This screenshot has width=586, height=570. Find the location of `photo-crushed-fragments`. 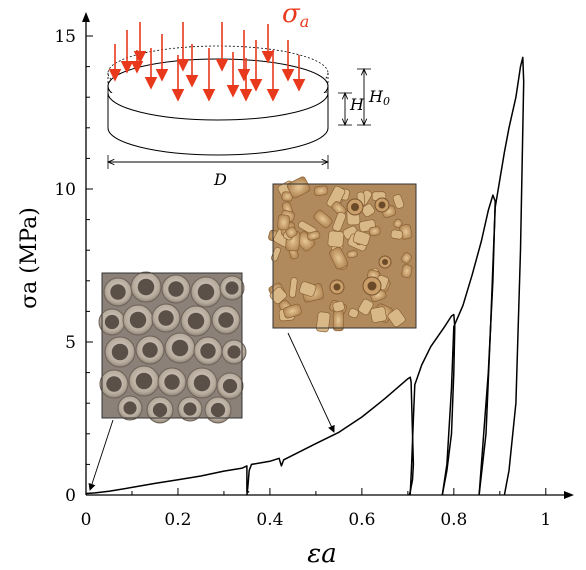

photo-crushed-fragments is located at coordinates (342, 254).